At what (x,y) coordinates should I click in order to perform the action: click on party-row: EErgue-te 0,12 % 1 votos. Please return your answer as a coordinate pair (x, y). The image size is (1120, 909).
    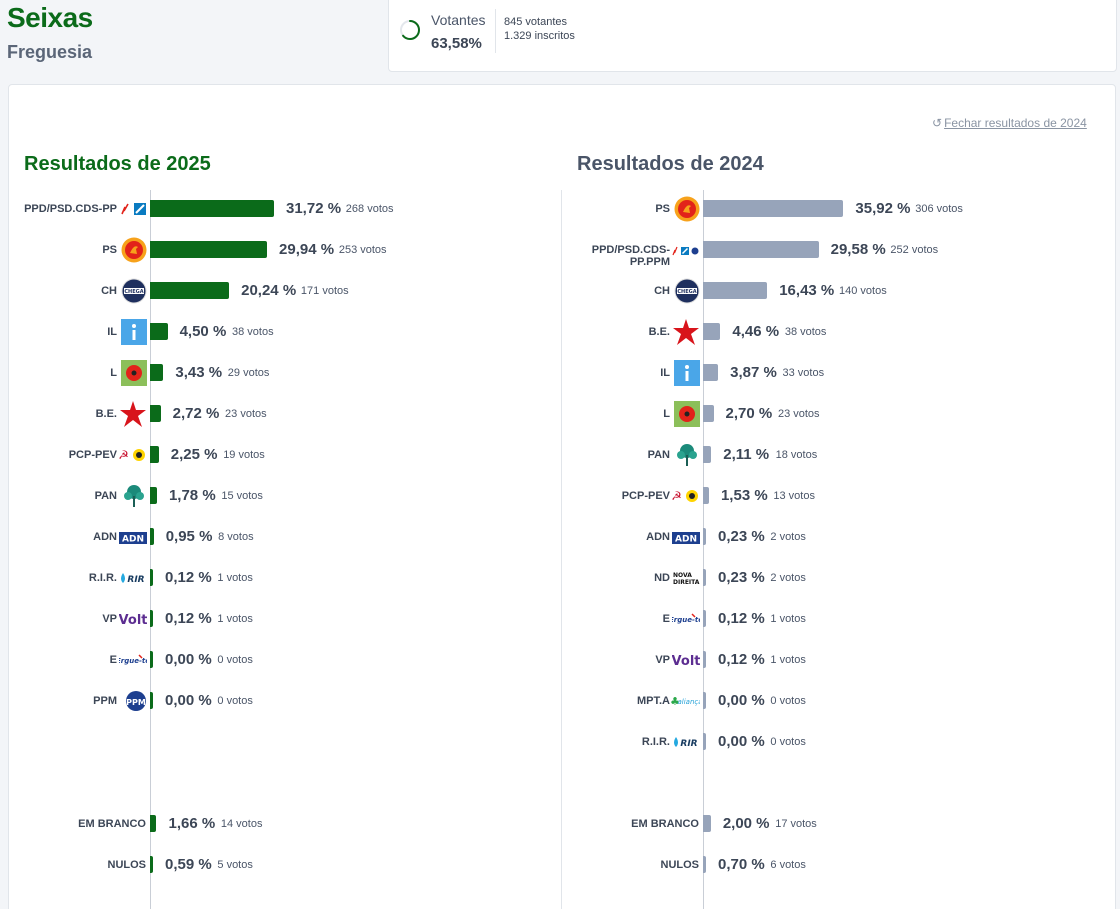
    Looking at the image, I should click on (560, 619).